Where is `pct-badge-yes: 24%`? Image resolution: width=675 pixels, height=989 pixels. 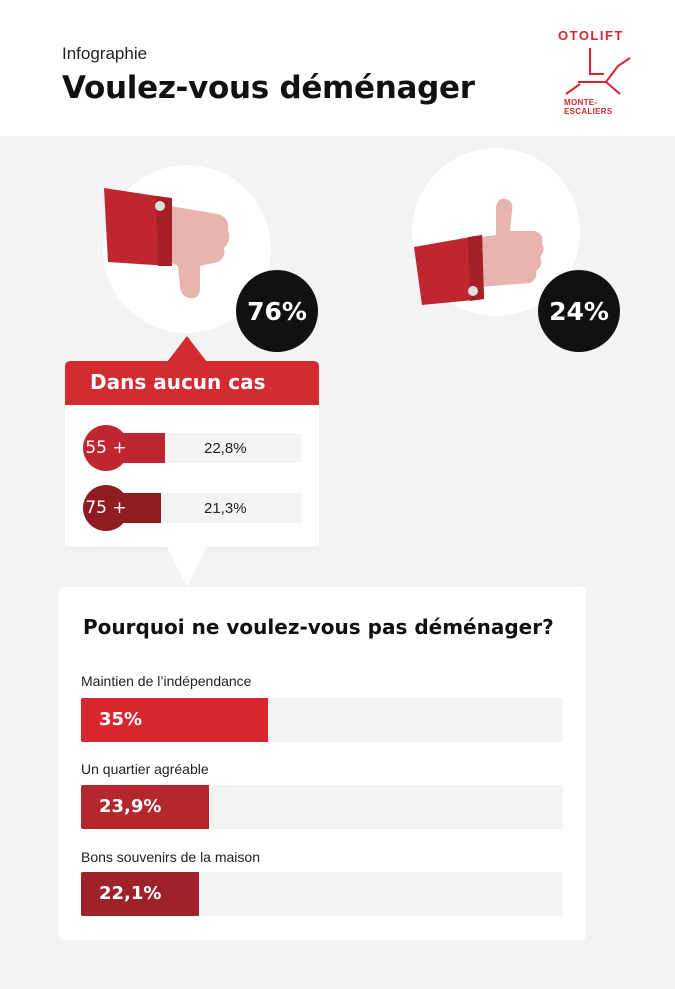
pct-badge-yes: 24% is located at coordinates (579, 311).